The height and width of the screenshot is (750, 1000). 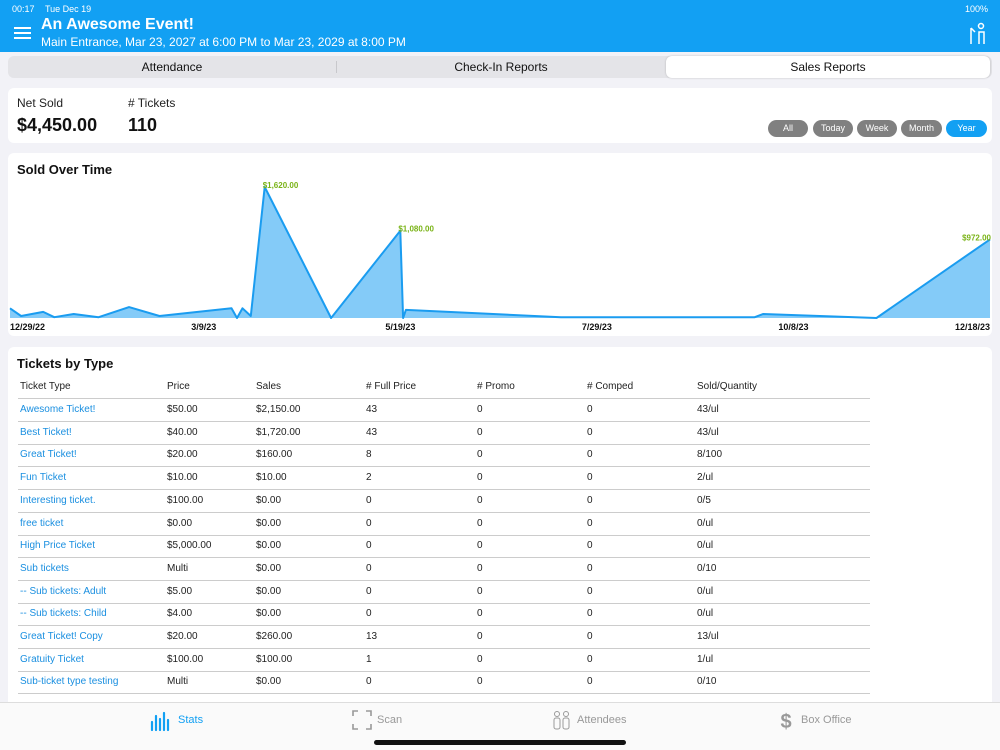 I want to click on report-tab: Sales Reports, so click(x=828, y=67).